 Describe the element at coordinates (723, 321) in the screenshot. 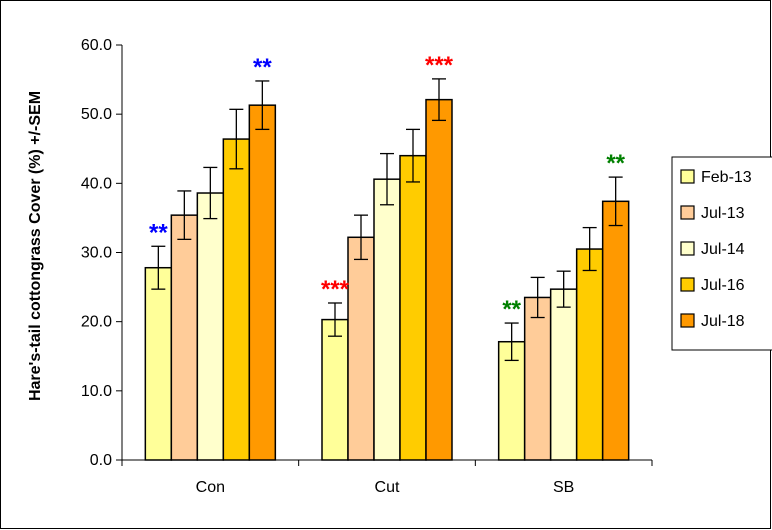

I see `legend-label: Jul-18` at that location.